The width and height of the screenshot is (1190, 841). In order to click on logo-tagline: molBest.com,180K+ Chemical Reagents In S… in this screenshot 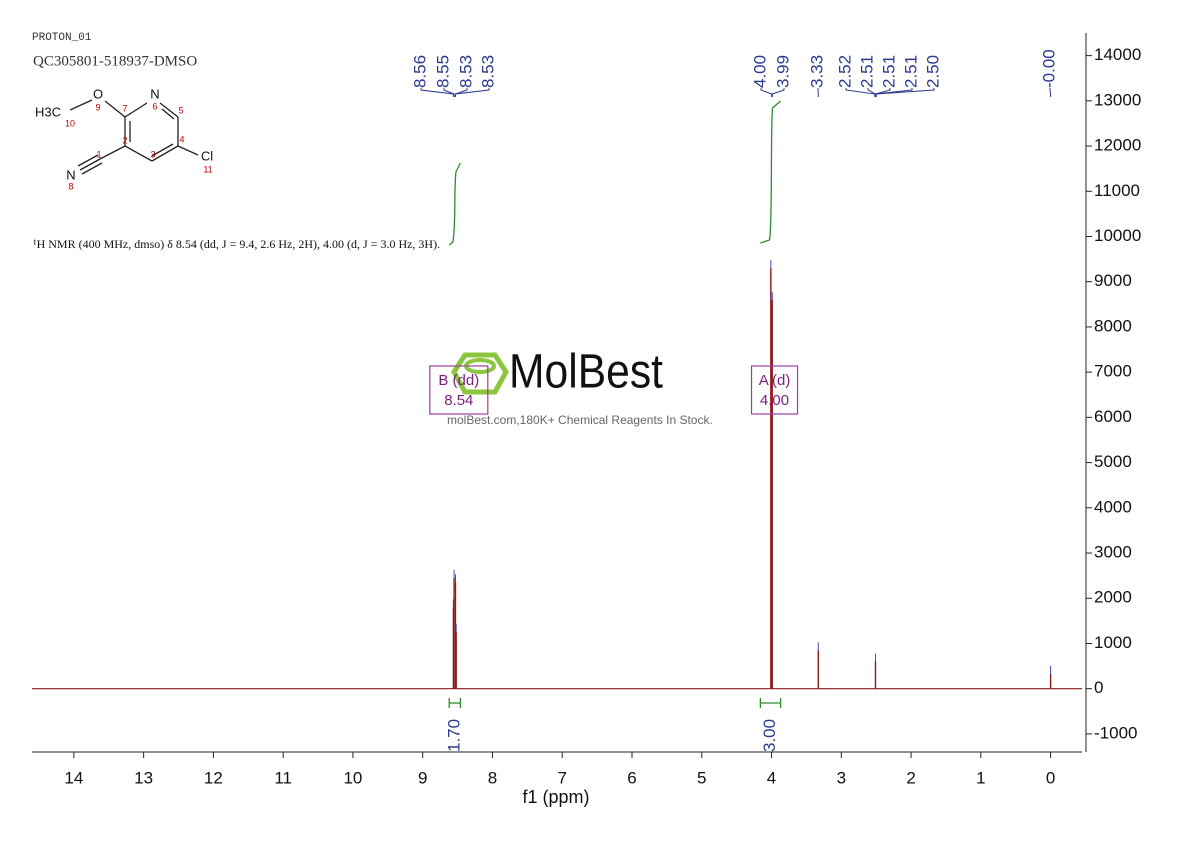, I will do `click(580, 420)`.